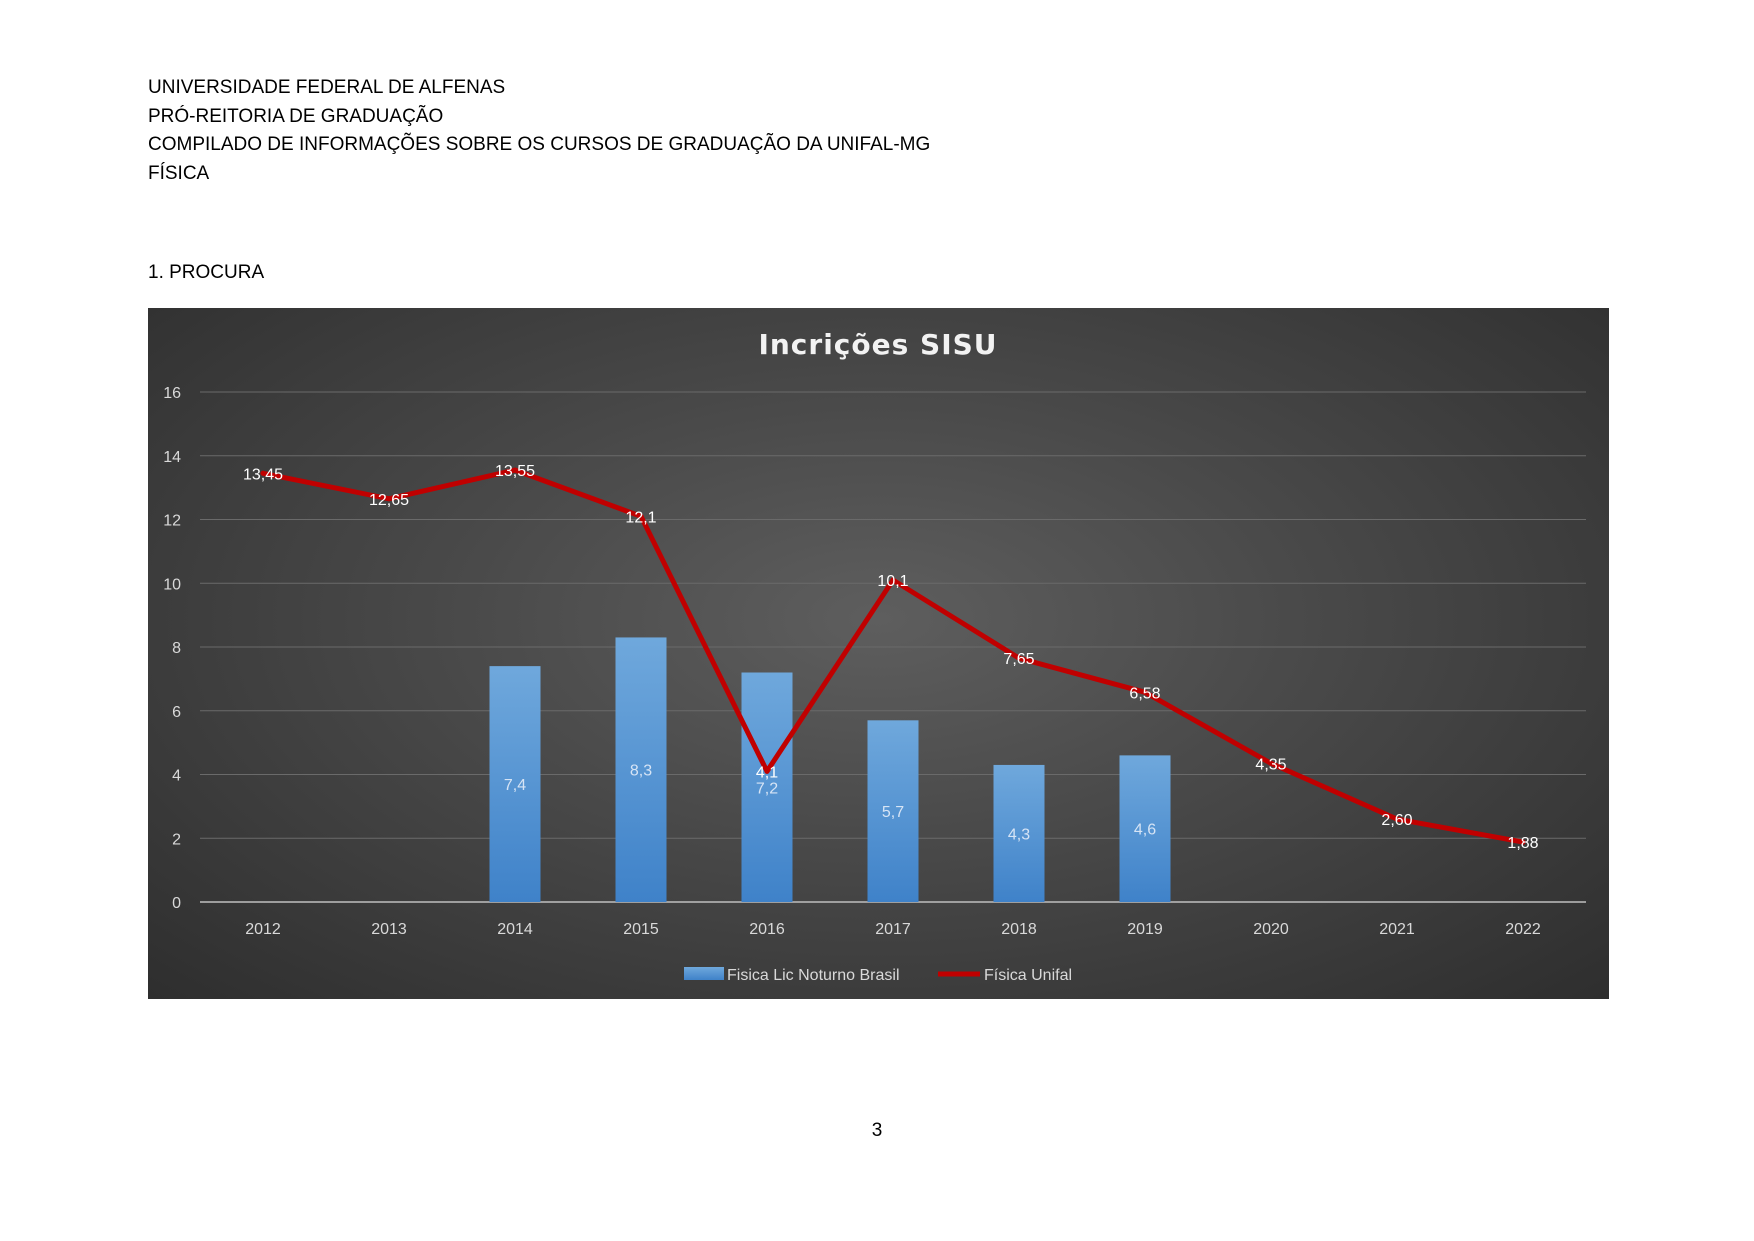 Image resolution: width=1754 pixels, height=1241 pixels. I want to click on legend-label-bar: Fisica Lic Noturno Brasil, so click(813, 975).